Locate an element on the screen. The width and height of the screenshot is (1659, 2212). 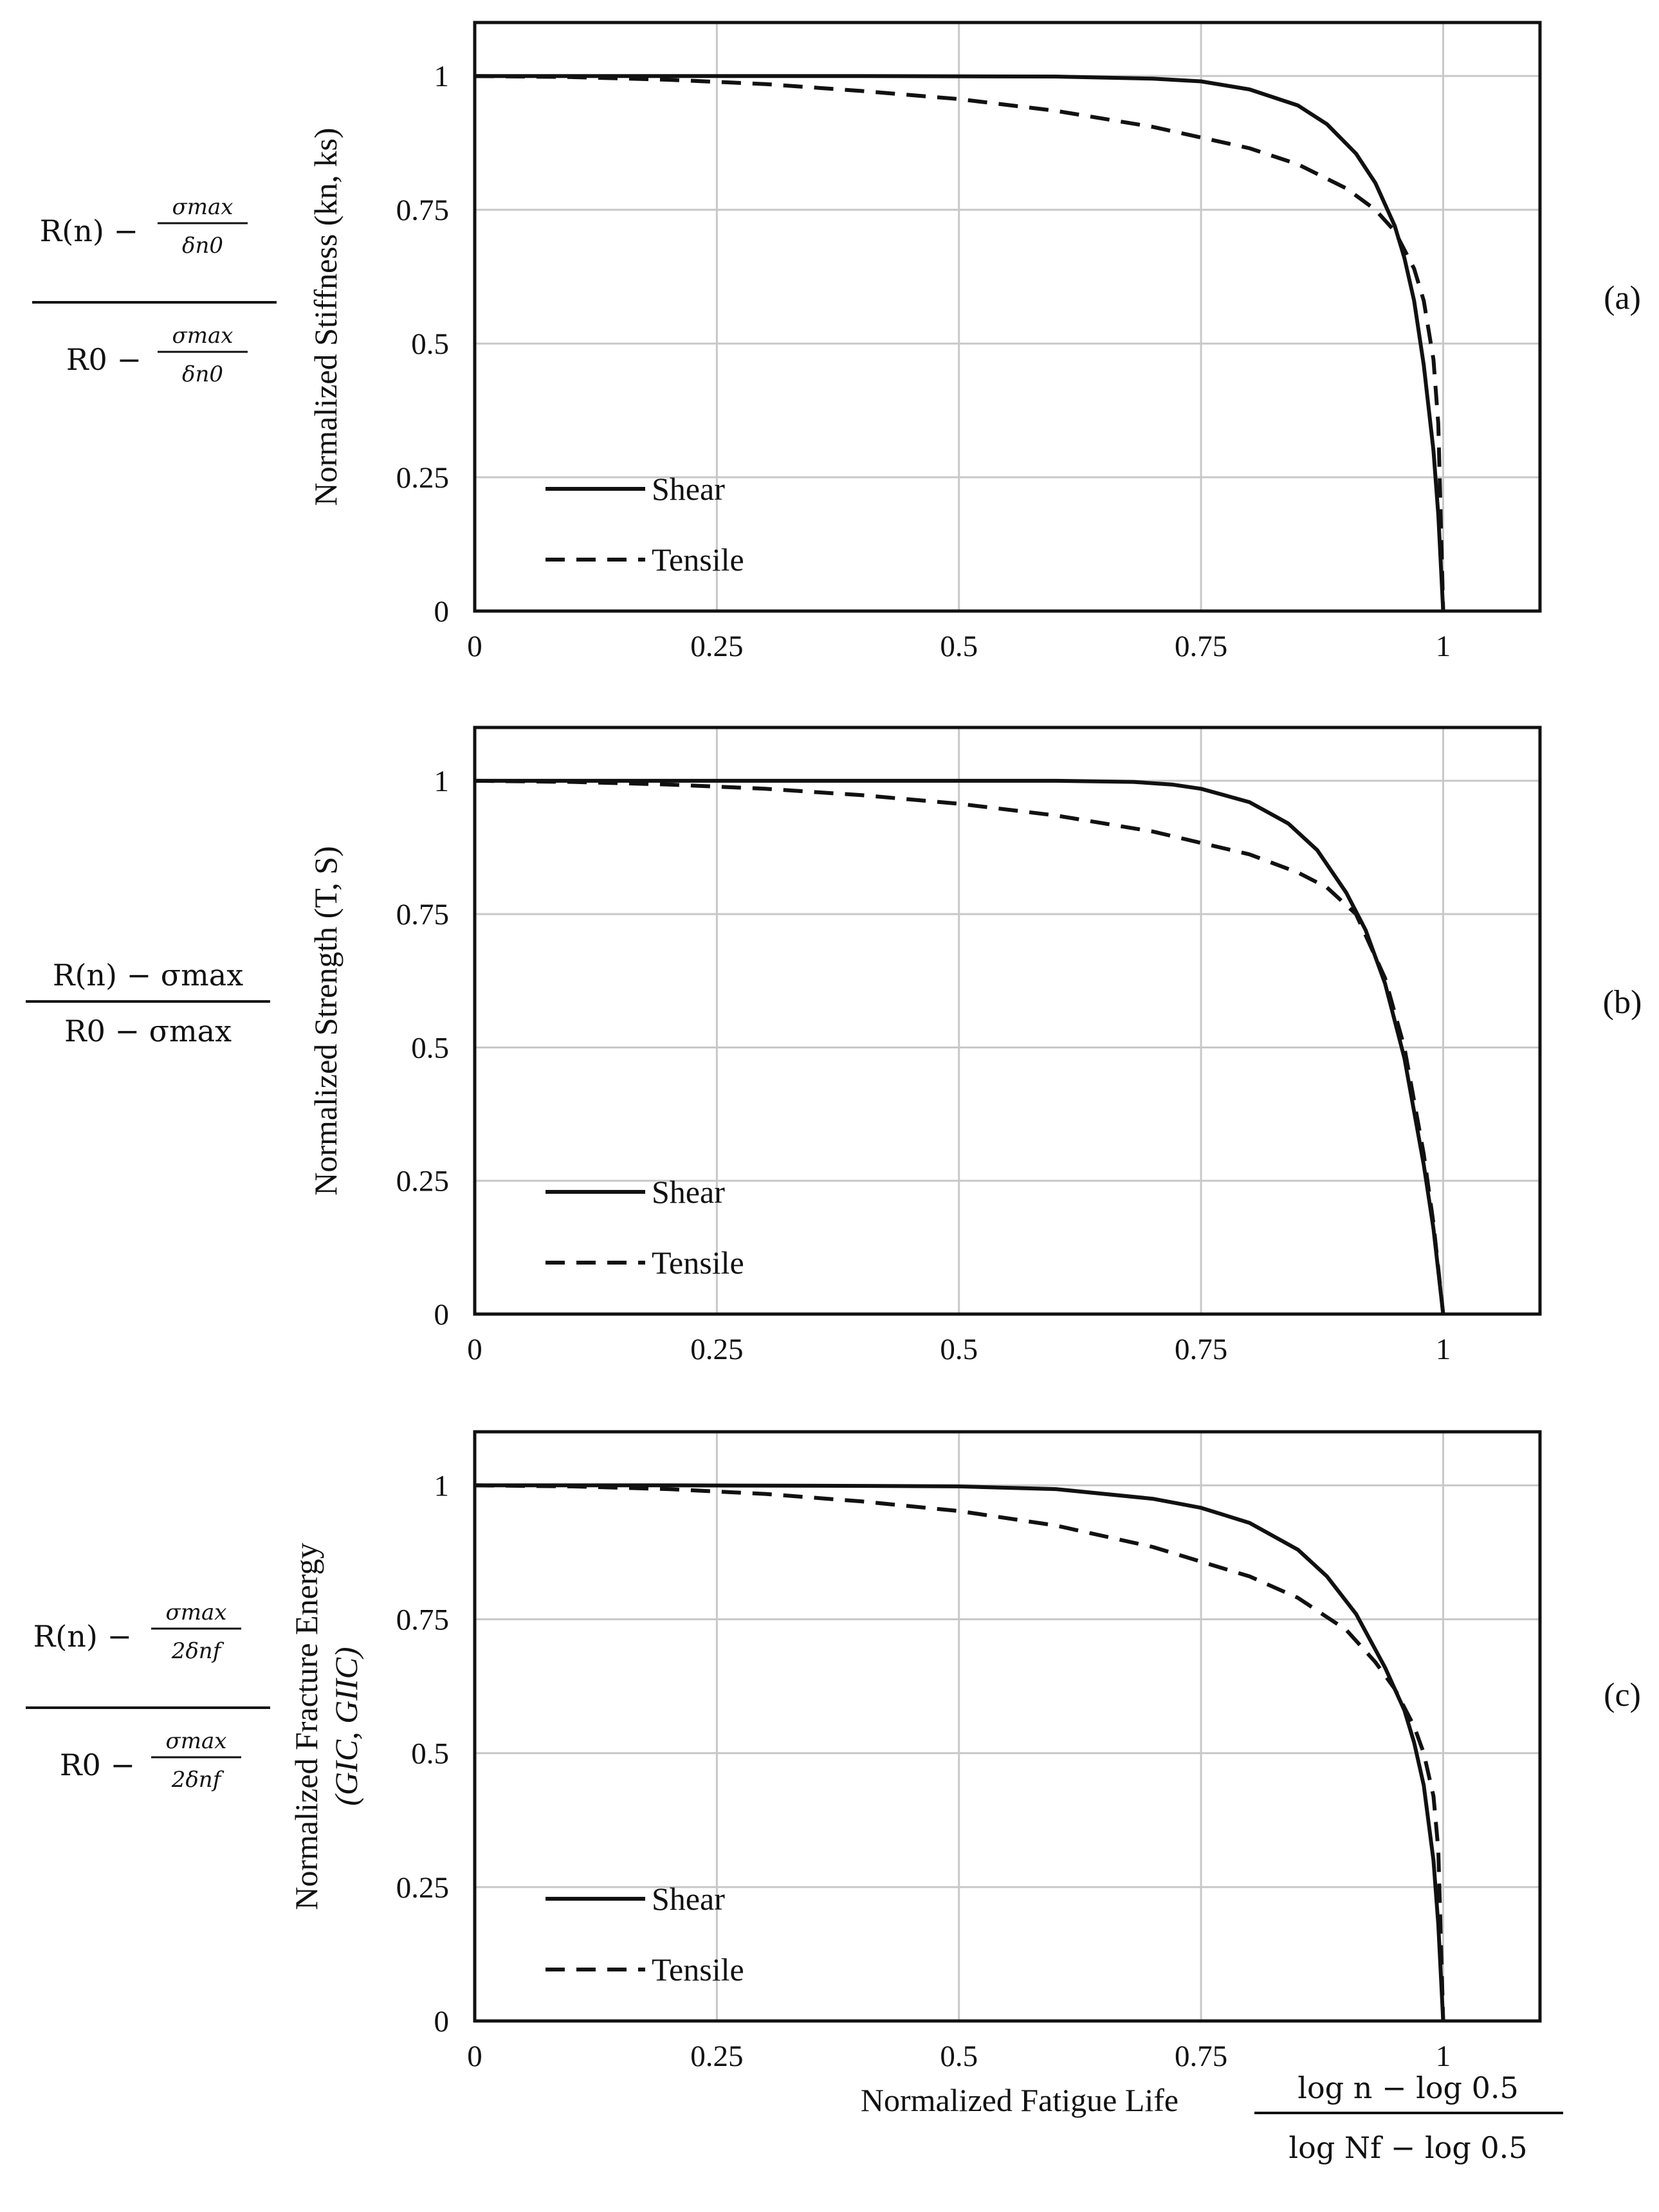
panel-label: (b) is located at coordinates (1622, 1003).